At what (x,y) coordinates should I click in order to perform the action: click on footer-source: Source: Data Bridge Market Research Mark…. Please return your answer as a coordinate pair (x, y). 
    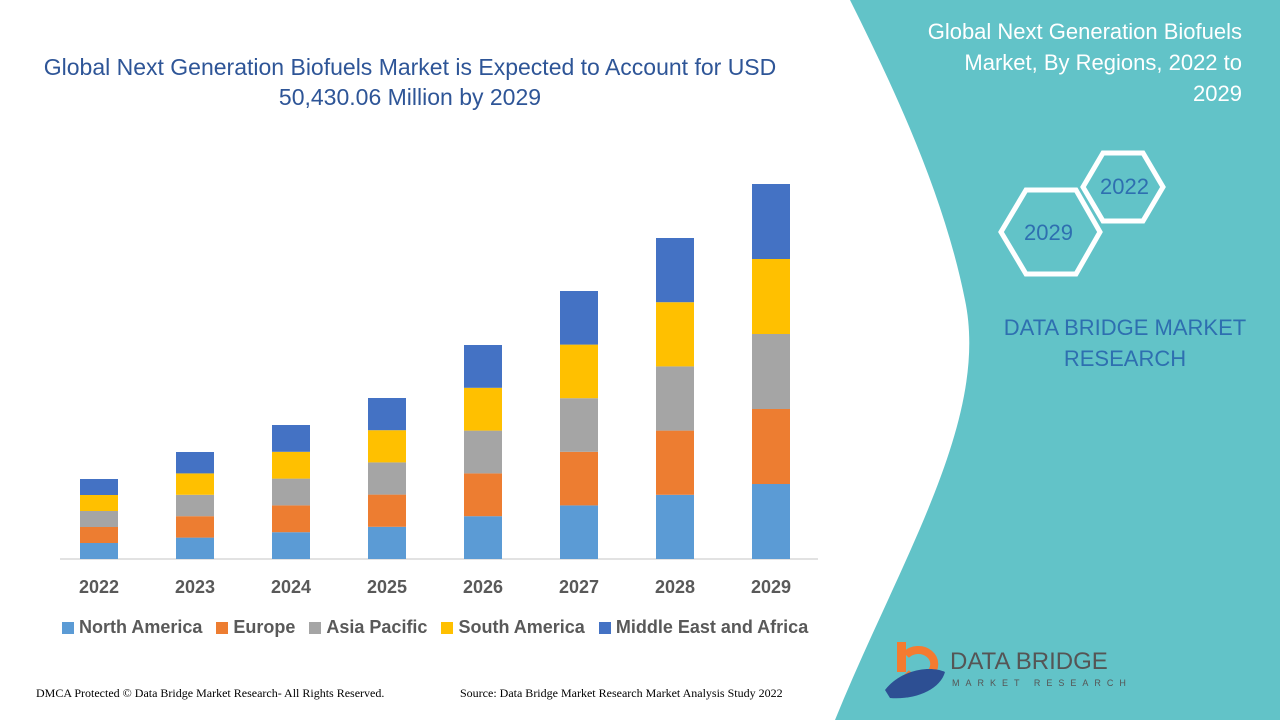
    Looking at the image, I should click on (621, 693).